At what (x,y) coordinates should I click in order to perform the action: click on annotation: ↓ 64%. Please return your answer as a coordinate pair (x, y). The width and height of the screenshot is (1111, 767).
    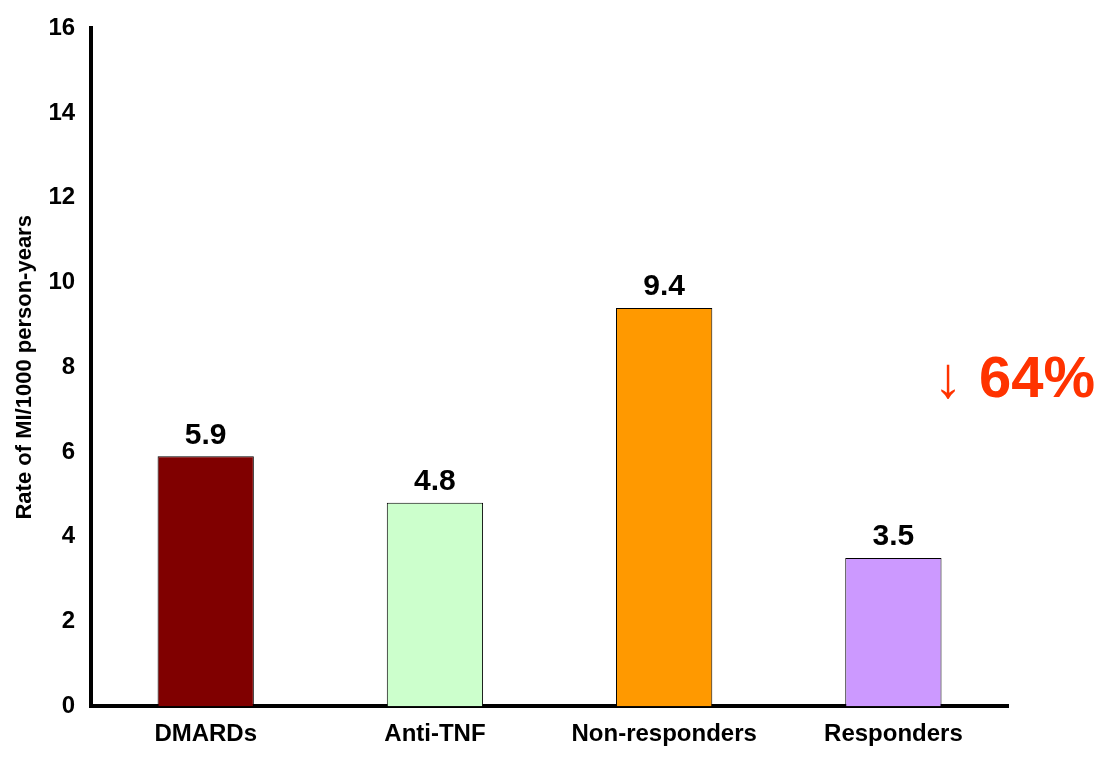
    Looking at the image, I should click on (1014, 376).